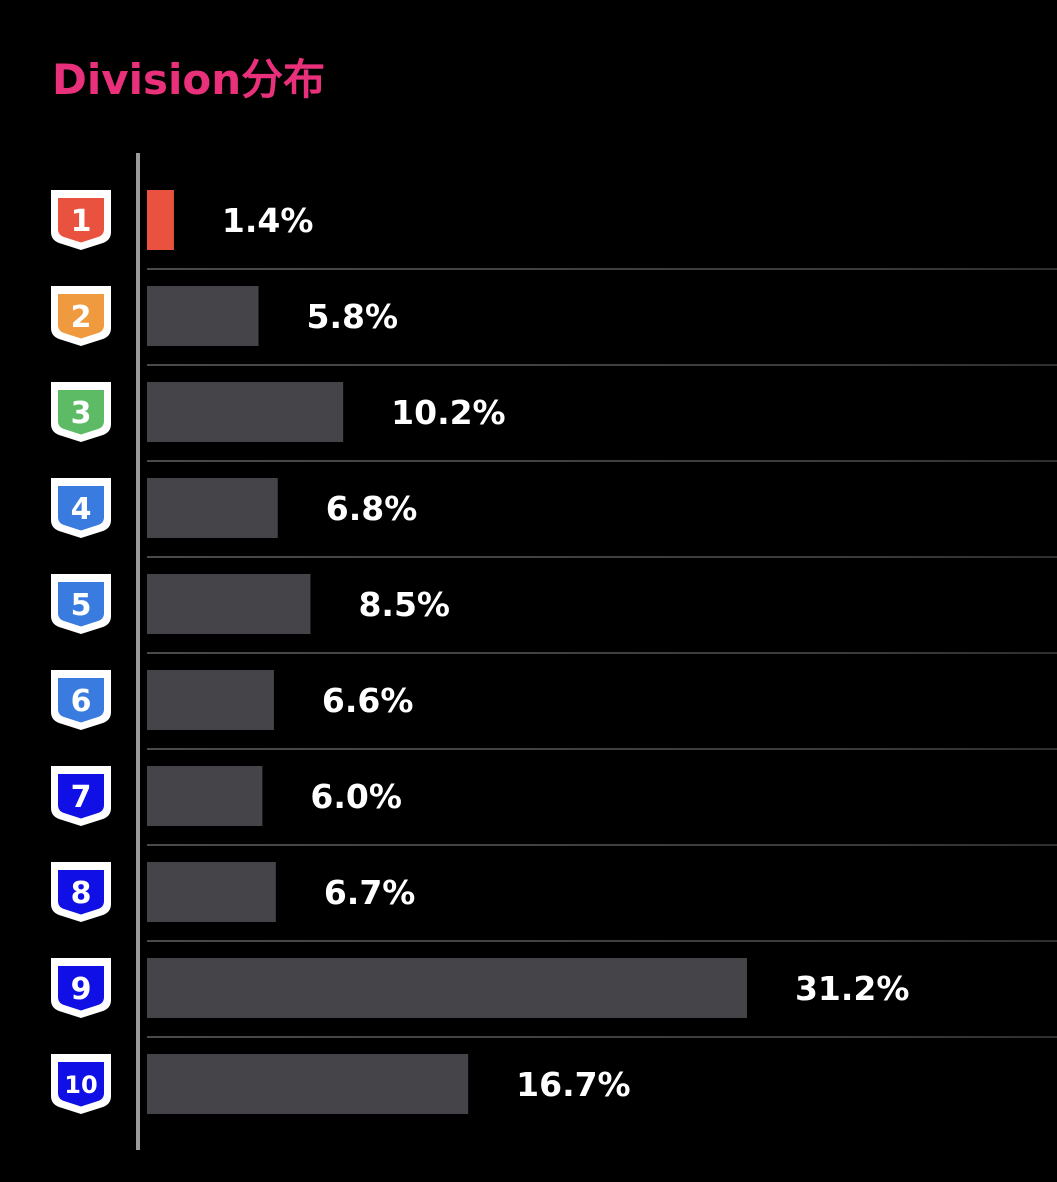  I want to click on division-badge: 6, so click(81, 700).